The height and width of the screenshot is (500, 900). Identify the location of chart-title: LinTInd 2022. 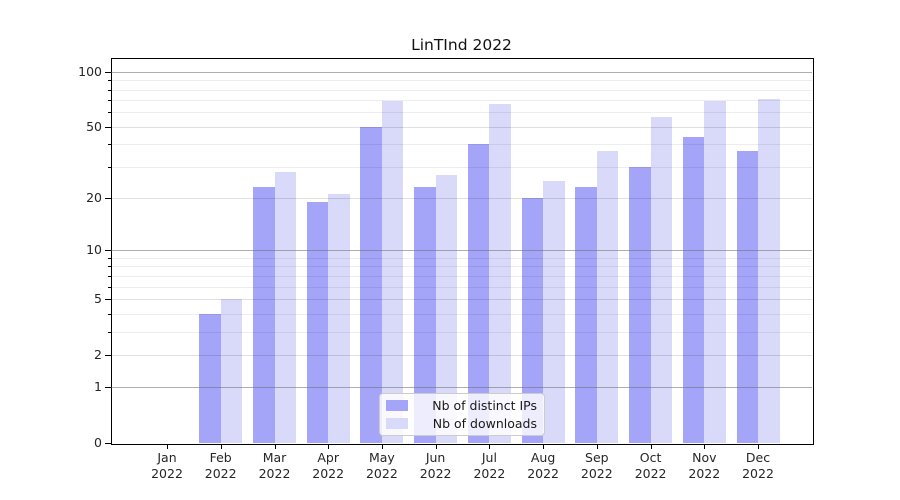
(461, 45).